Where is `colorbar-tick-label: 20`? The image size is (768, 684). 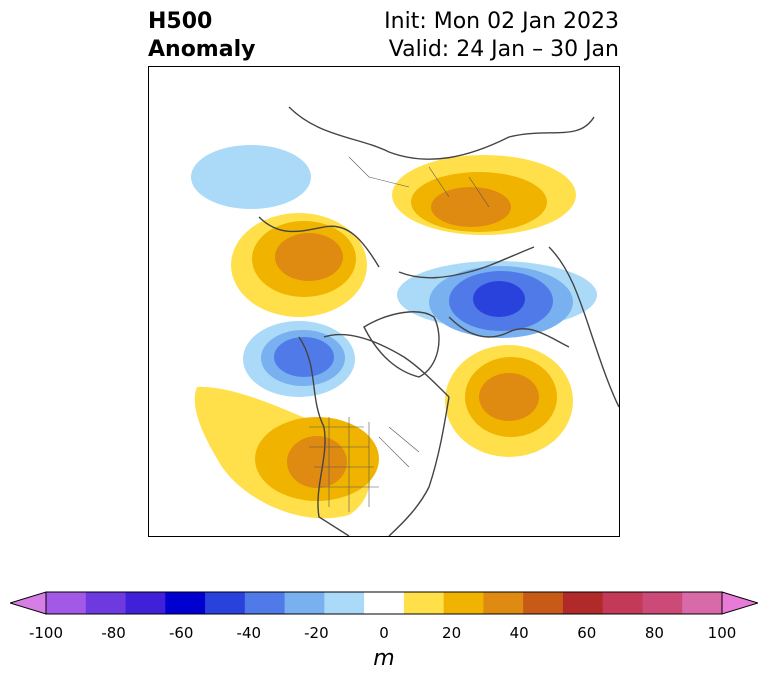 colorbar-tick-label: 20 is located at coordinates (452, 633).